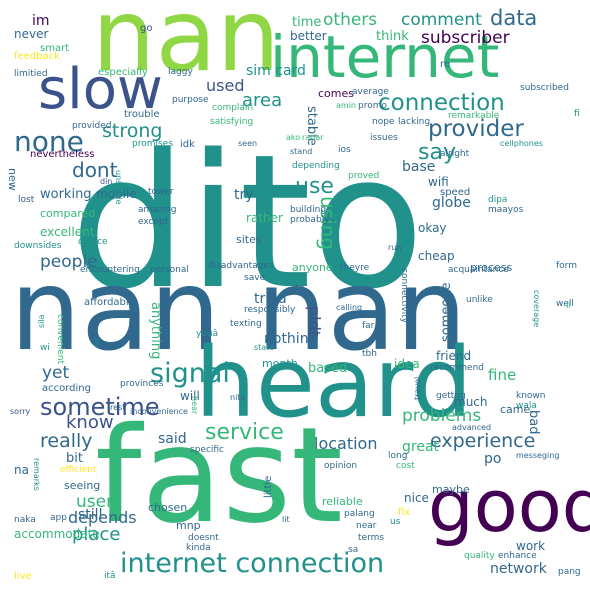  What do you see at coordinates (432, 228) in the screenshot?
I see `word-okay: okay` at bounding box center [432, 228].